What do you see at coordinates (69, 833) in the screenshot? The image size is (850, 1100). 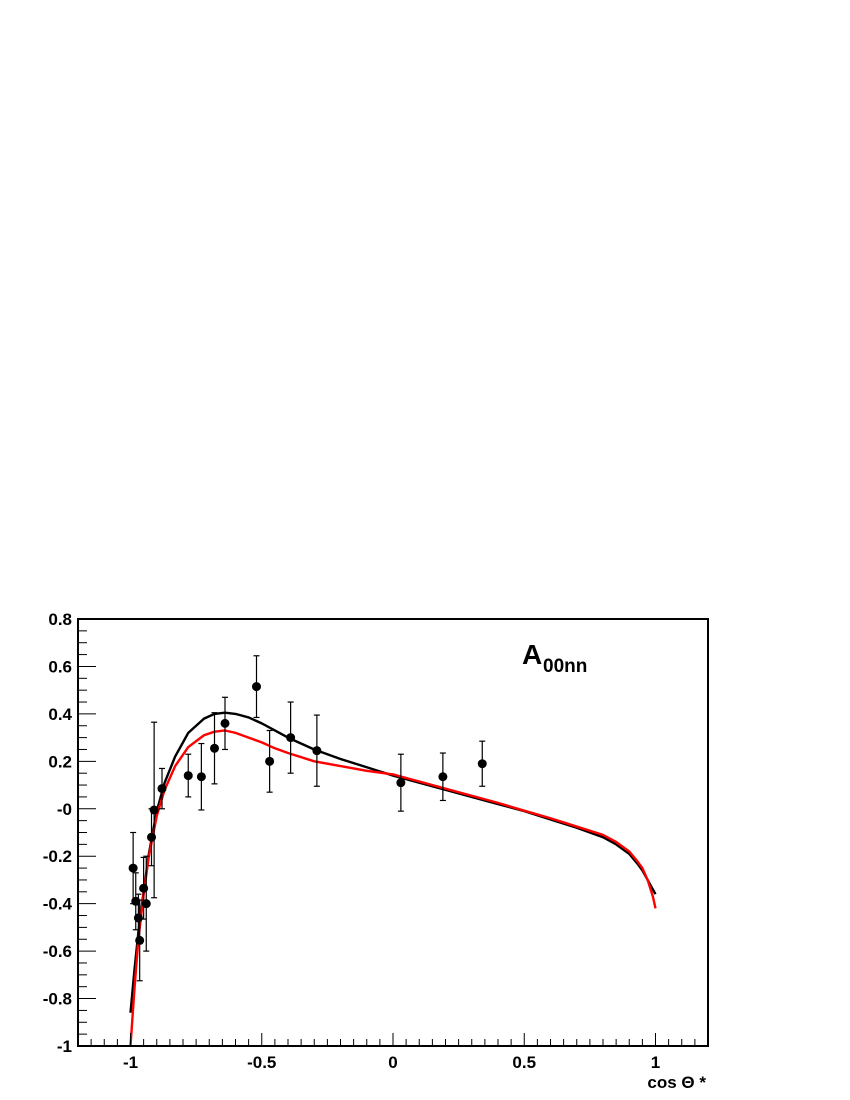 I see `y-axis-ticks: -1 -0.8 -0.6 -0.4 -0.2 -0 0.2 0.4 0.6 0.8` at bounding box center [69, 833].